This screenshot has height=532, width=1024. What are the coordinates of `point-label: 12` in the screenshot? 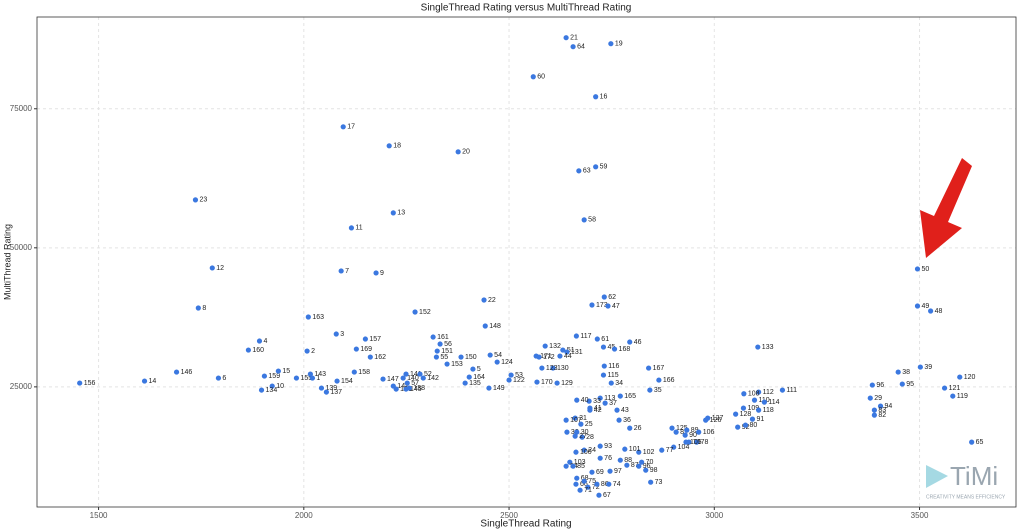 It's located at (220, 268).